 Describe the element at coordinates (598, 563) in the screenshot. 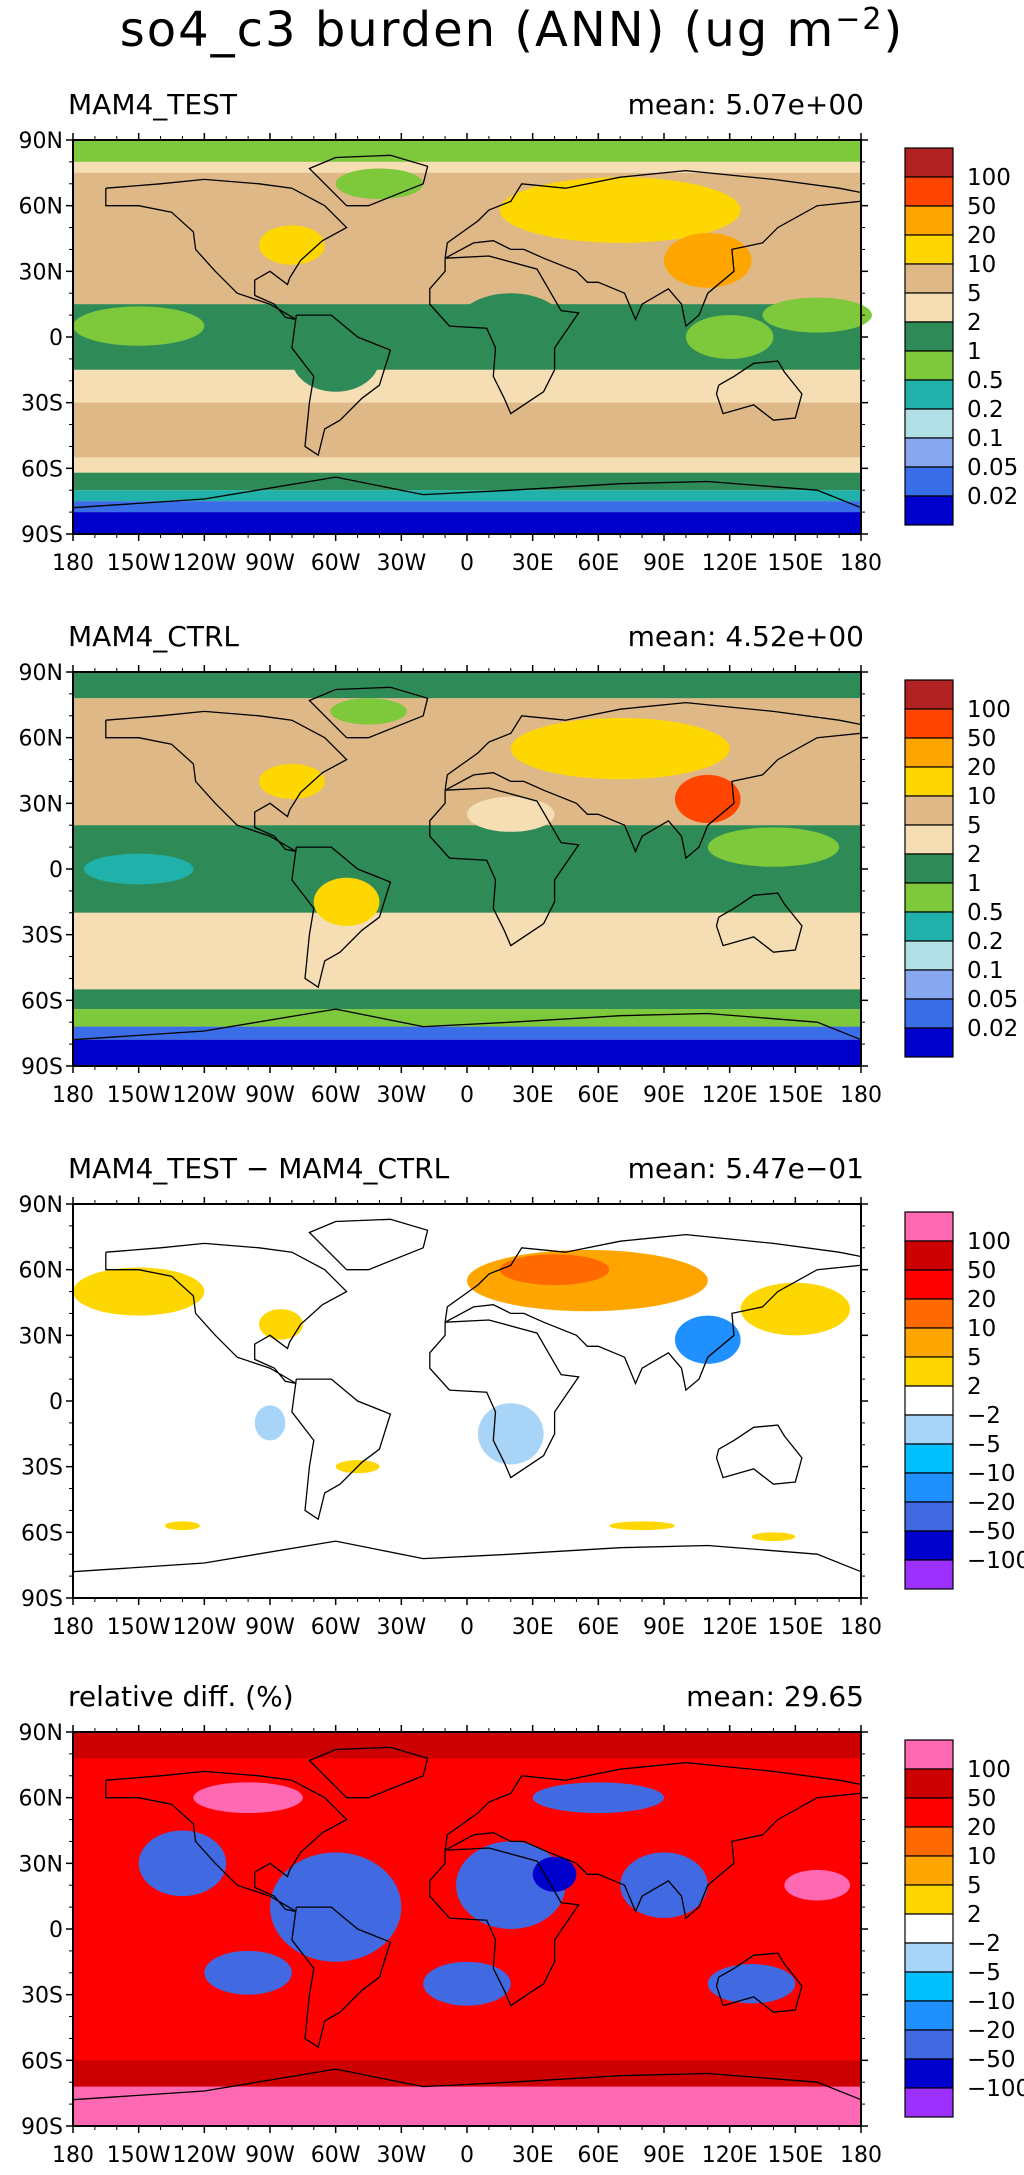

I see `lon-label: 60E` at that location.